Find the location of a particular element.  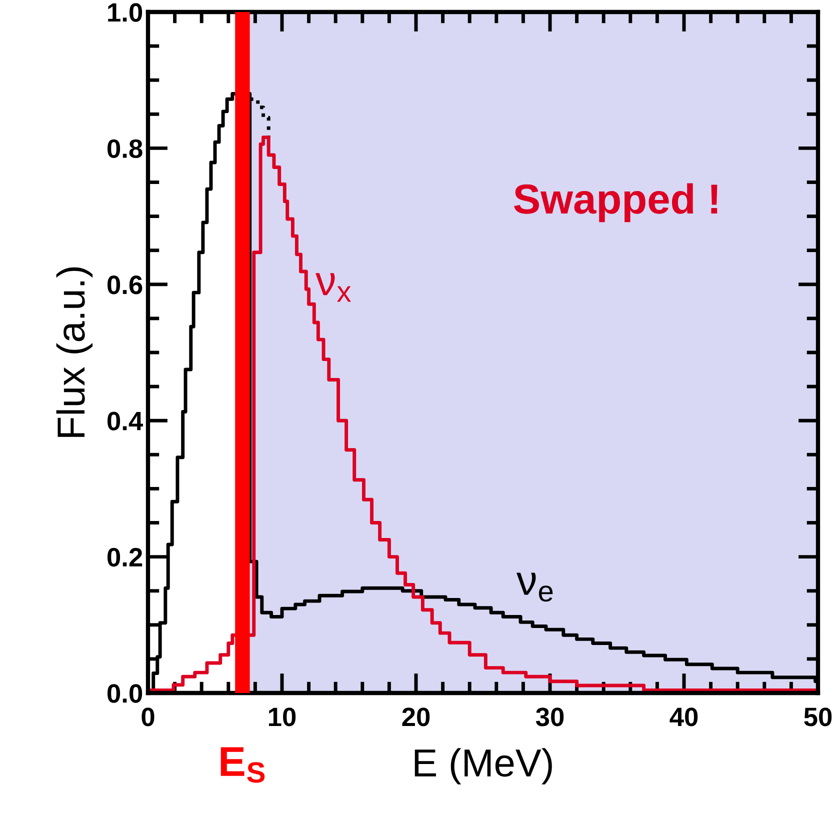

y-tick-label: 0.0 is located at coordinates (125, 693).